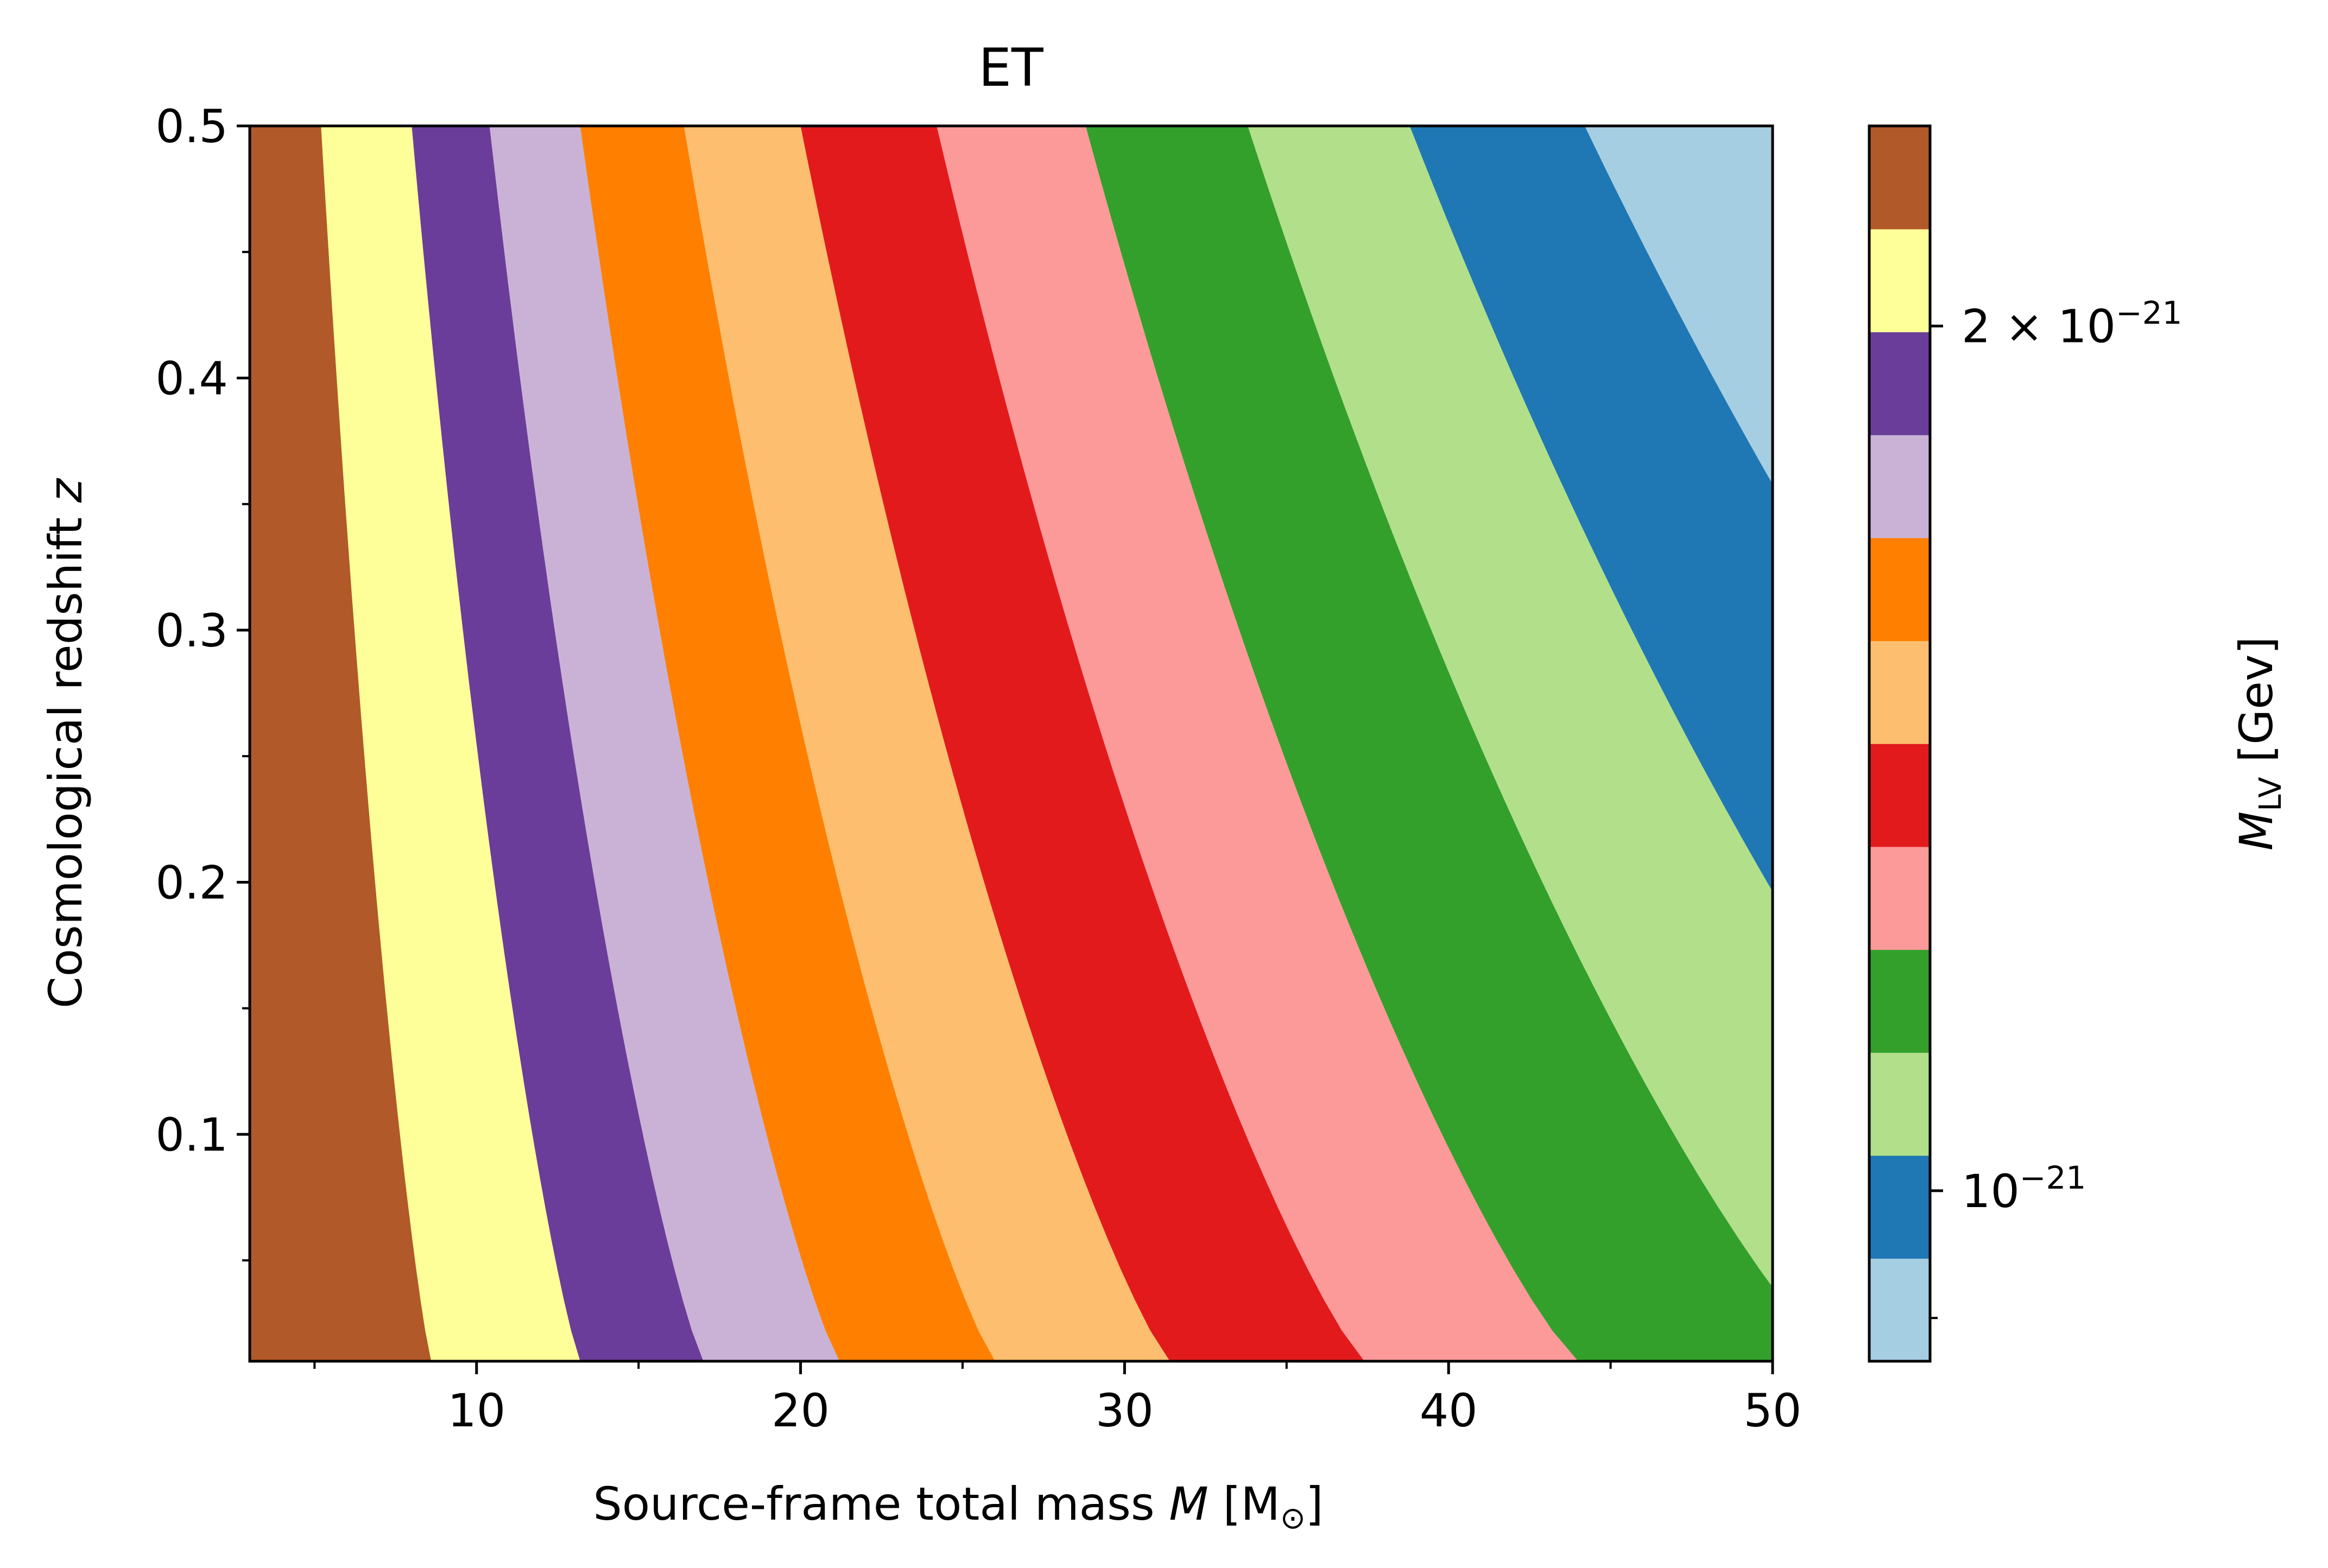 Image resolution: width=2328 pixels, height=1568 pixels. Describe the element at coordinates (1125, 1410) in the screenshot. I see `x-tick-label: 30` at that location.